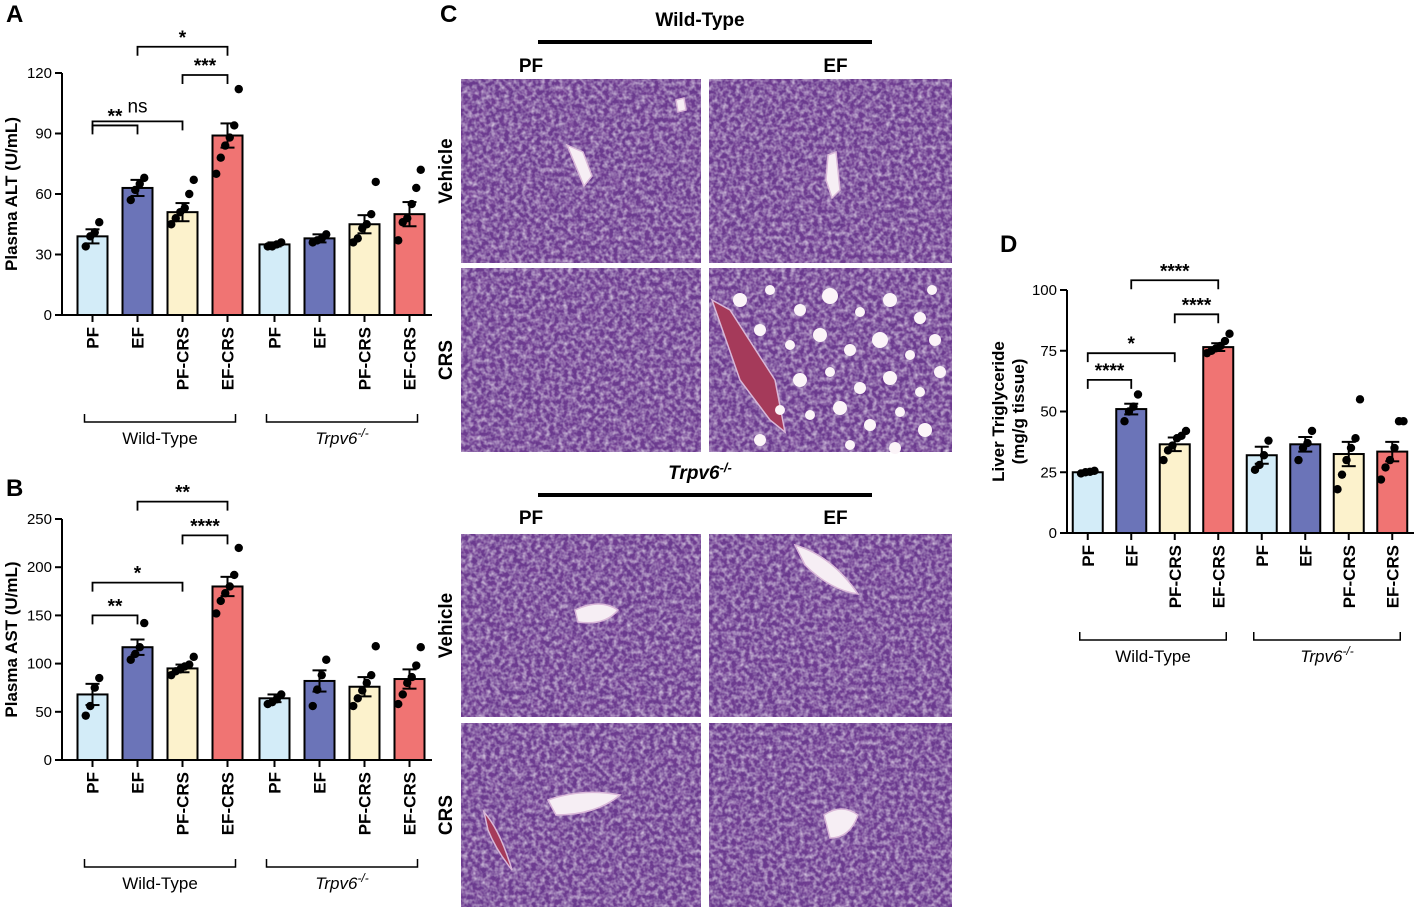 The image size is (1417, 908). I want to click on micrograph-texture, so click(581, 360).